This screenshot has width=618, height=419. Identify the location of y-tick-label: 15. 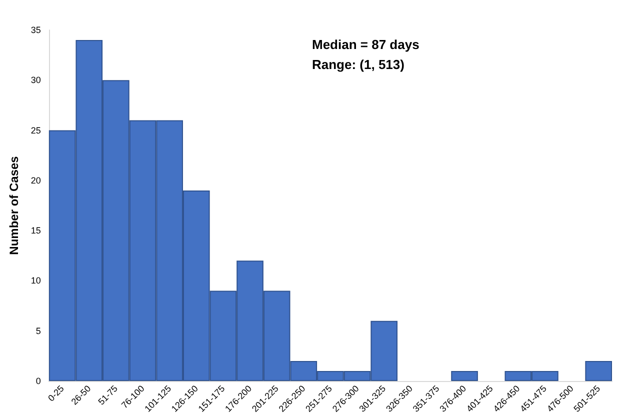
(35, 231).